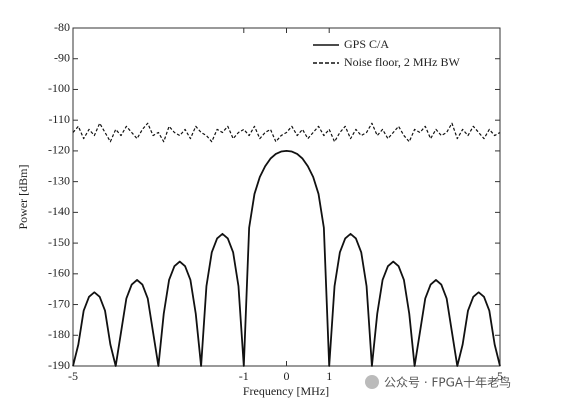  What do you see at coordinates (59, 242) in the screenshot?
I see `y-tick-label: -150` at bounding box center [59, 242].